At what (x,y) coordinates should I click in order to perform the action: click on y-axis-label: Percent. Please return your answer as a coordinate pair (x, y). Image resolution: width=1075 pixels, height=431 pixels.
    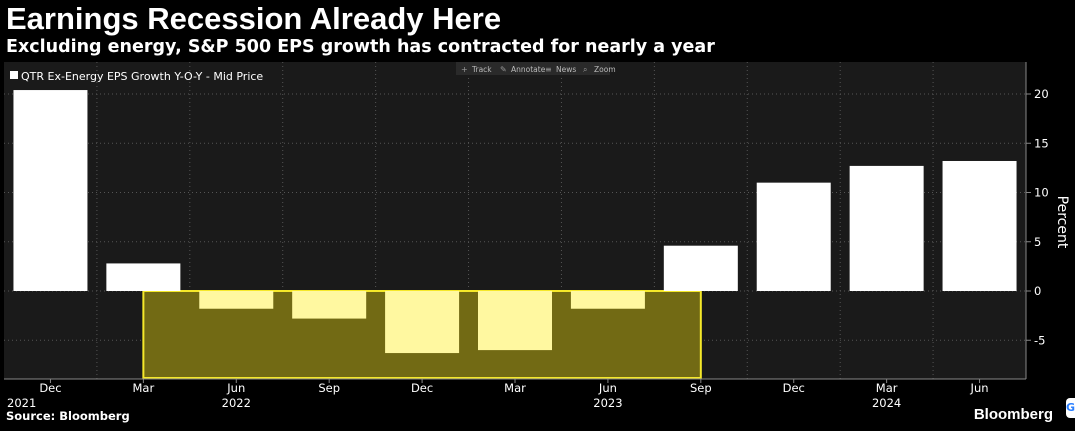
    Looking at the image, I should click on (1062, 222).